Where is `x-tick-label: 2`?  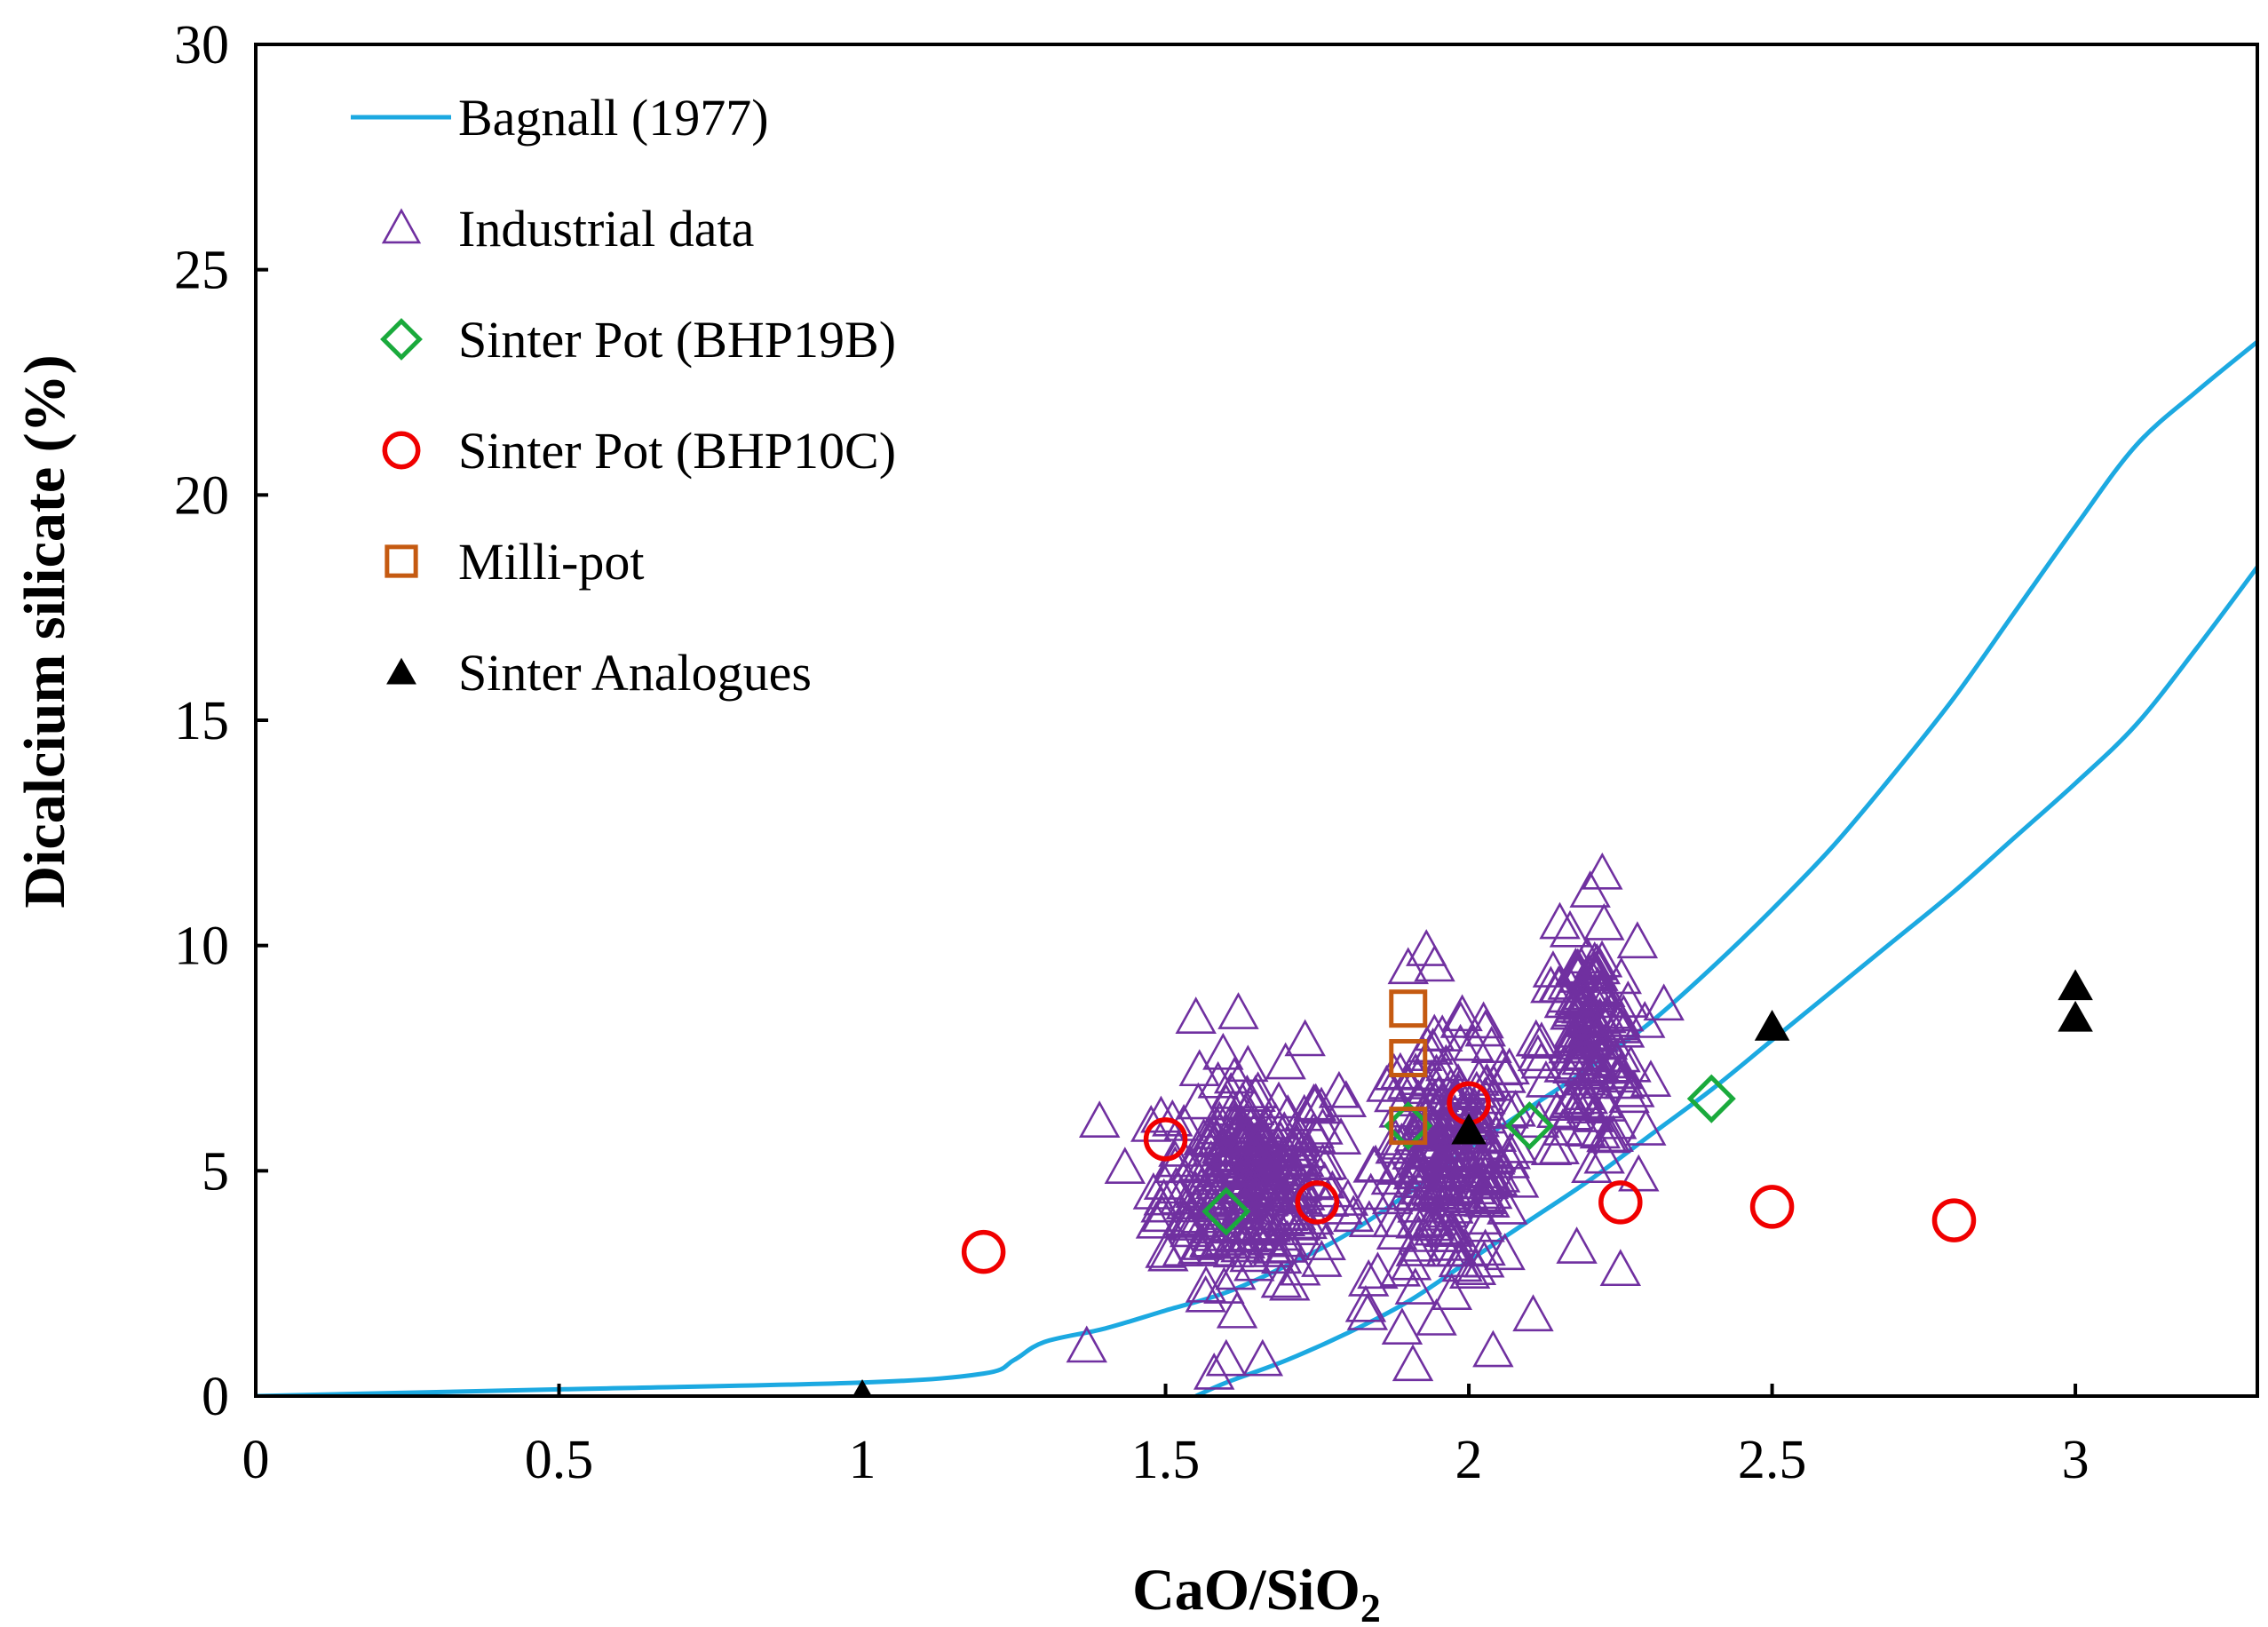
x-tick-label: 2 is located at coordinates (1469, 1460).